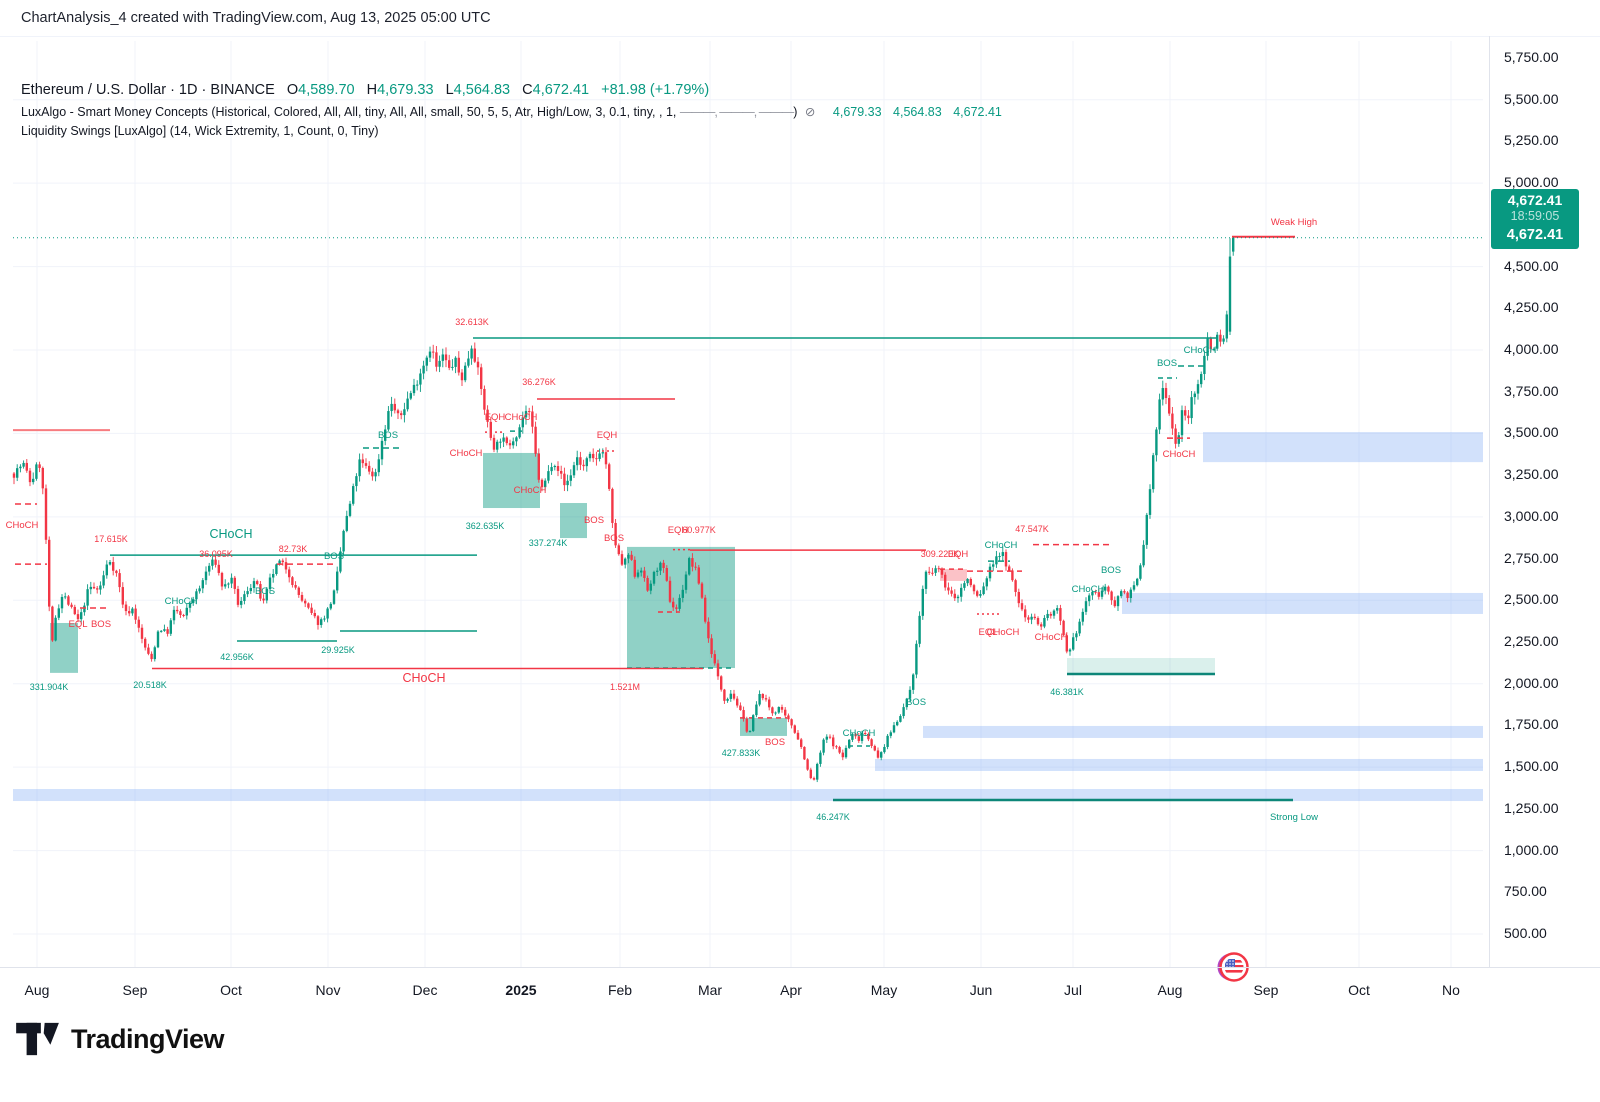 The height and width of the screenshot is (1102, 1600). Describe the element at coordinates (425, 990) in the screenshot. I see `time-tick-label: Dec` at that location.